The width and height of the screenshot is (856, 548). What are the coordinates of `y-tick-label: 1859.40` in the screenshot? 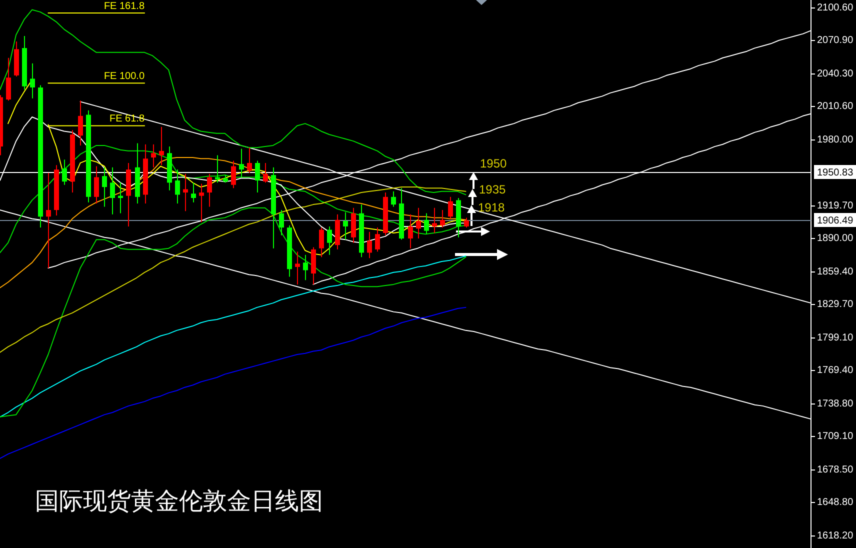 It's located at (835, 272).